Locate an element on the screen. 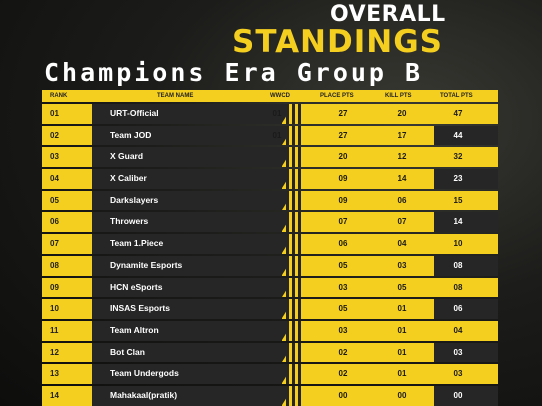 Image resolution: width=542 pixels, height=406 pixels. rank-cell: 10 is located at coordinates (66, 309).